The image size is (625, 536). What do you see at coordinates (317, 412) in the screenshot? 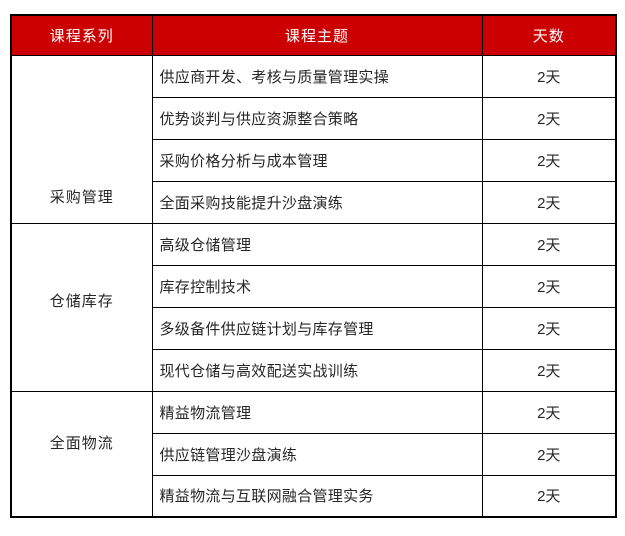
I see `topic-cell: 精益物流管理` at bounding box center [317, 412].